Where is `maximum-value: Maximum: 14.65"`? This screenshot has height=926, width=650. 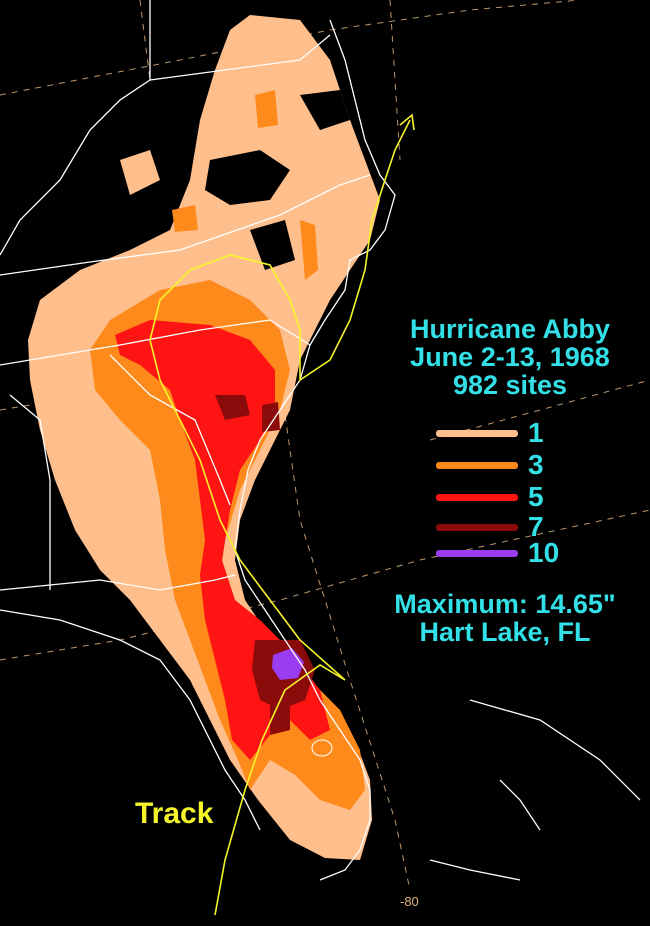 maximum-value: Maximum: 14.65" is located at coordinates (505, 604).